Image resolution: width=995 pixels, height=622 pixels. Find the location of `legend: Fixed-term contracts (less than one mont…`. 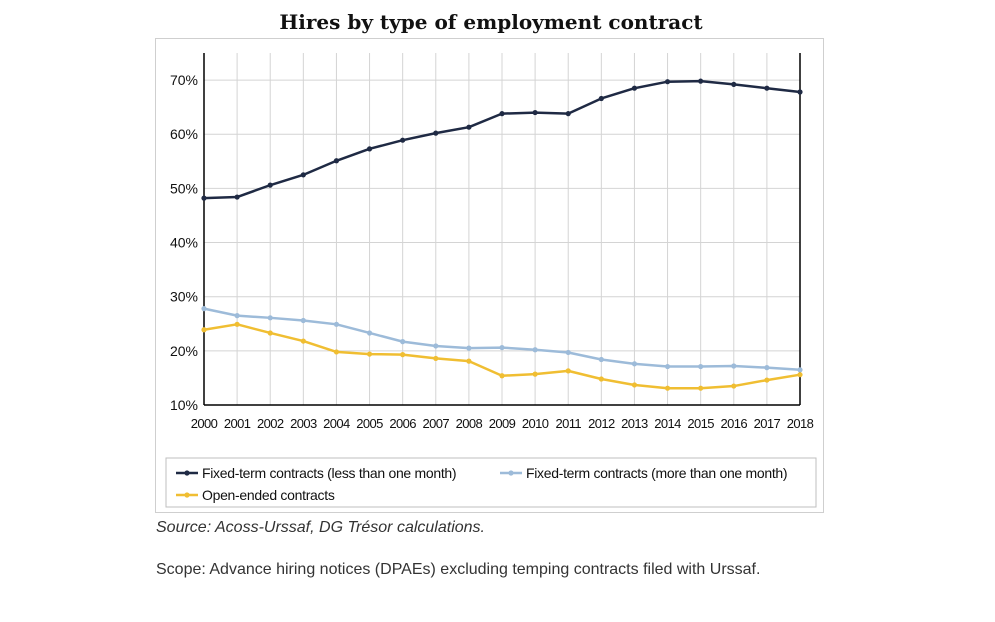

legend: Fixed-term contracts (less than one mont… is located at coordinates (491, 482).